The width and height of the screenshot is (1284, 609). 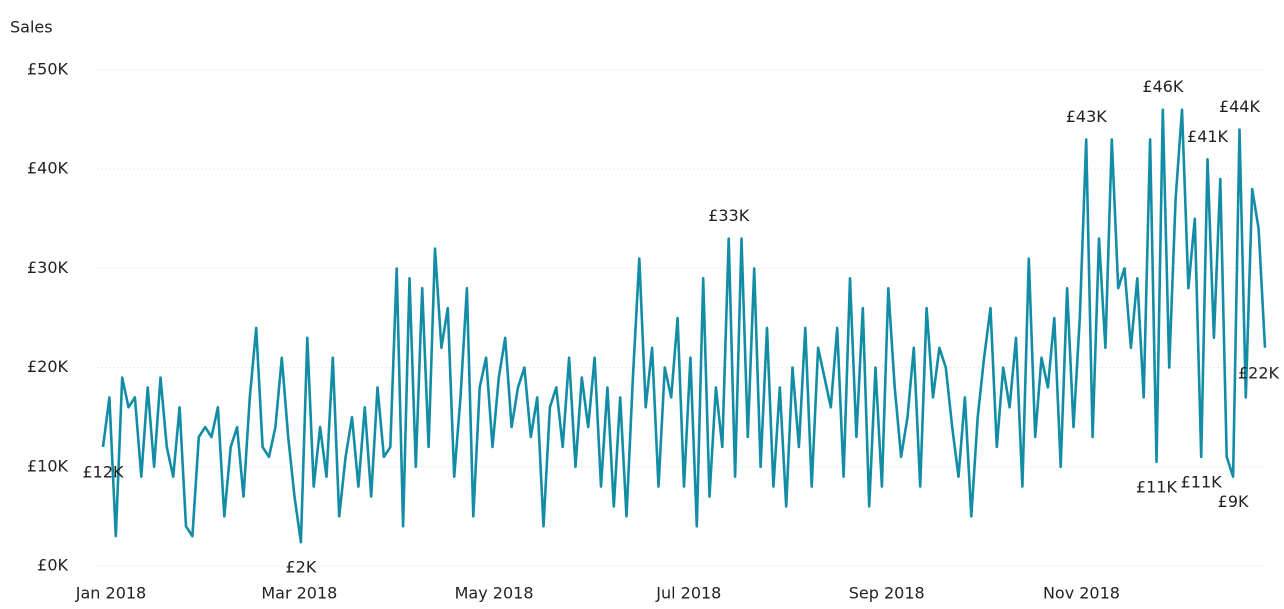 I want to click on y-tick-label: £20K, so click(x=48, y=366).